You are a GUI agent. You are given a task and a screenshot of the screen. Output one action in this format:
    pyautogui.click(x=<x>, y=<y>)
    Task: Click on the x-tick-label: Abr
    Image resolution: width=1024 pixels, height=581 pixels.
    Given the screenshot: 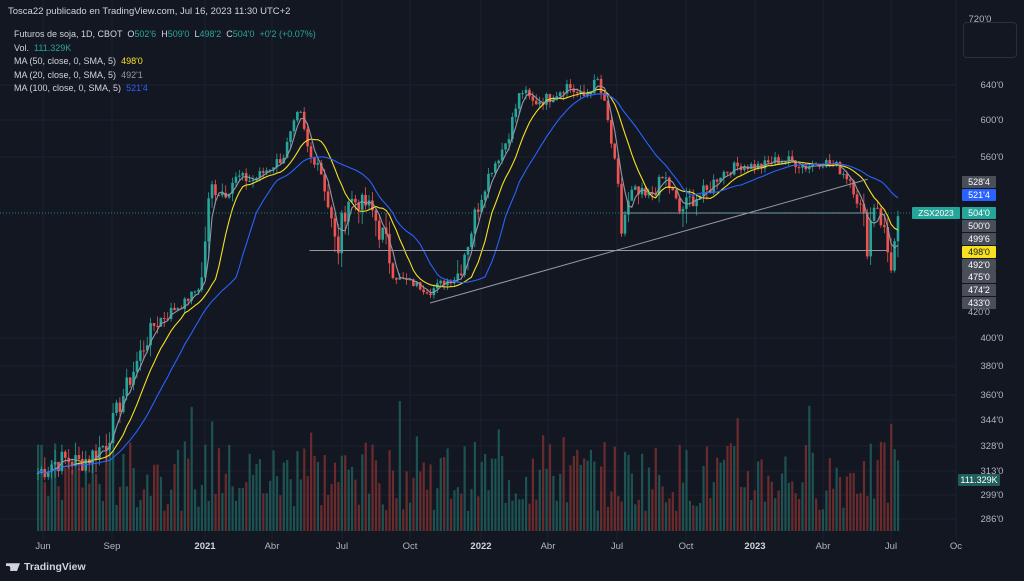 What is the action you would take?
    pyautogui.click(x=548, y=546)
    